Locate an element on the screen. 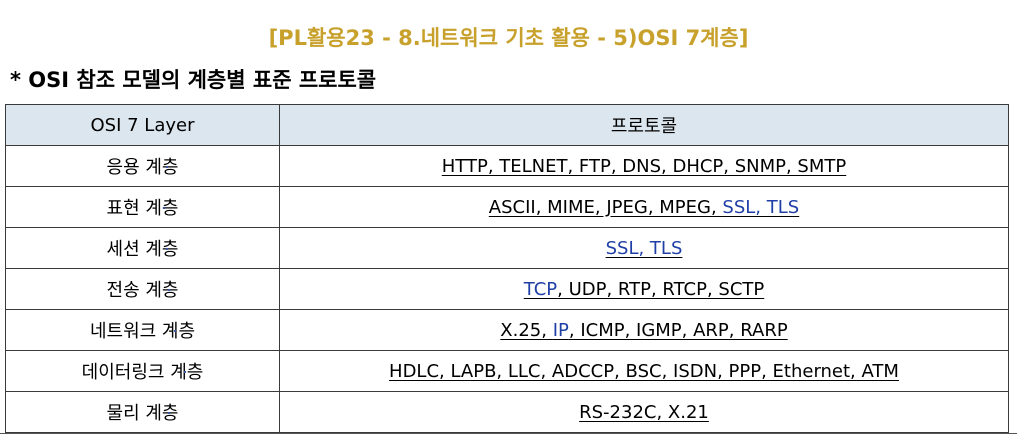 The height and width of the screenshot is (437, 1017). table-header-row: OSI 7 Layer 프로토콜 is located at coordinates (507, 125).